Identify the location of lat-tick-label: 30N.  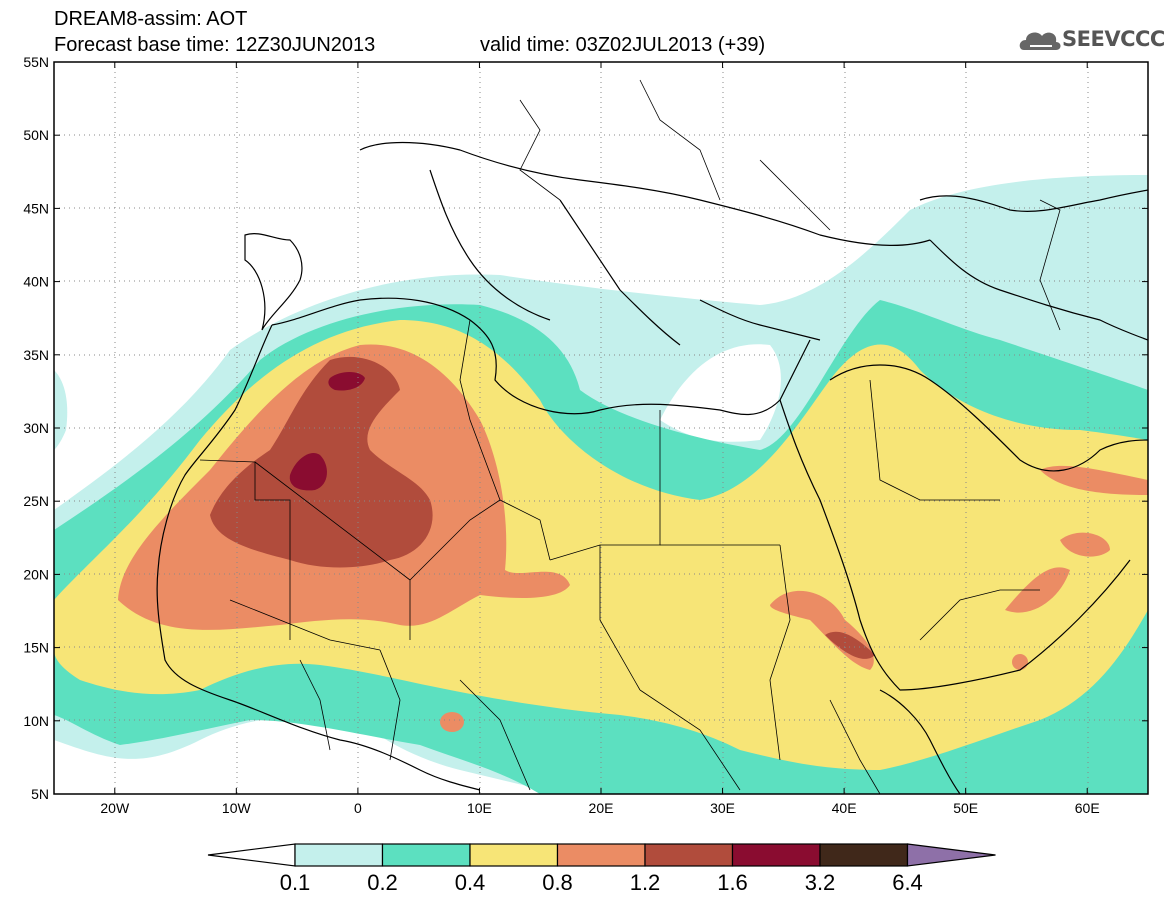
(36, 428).